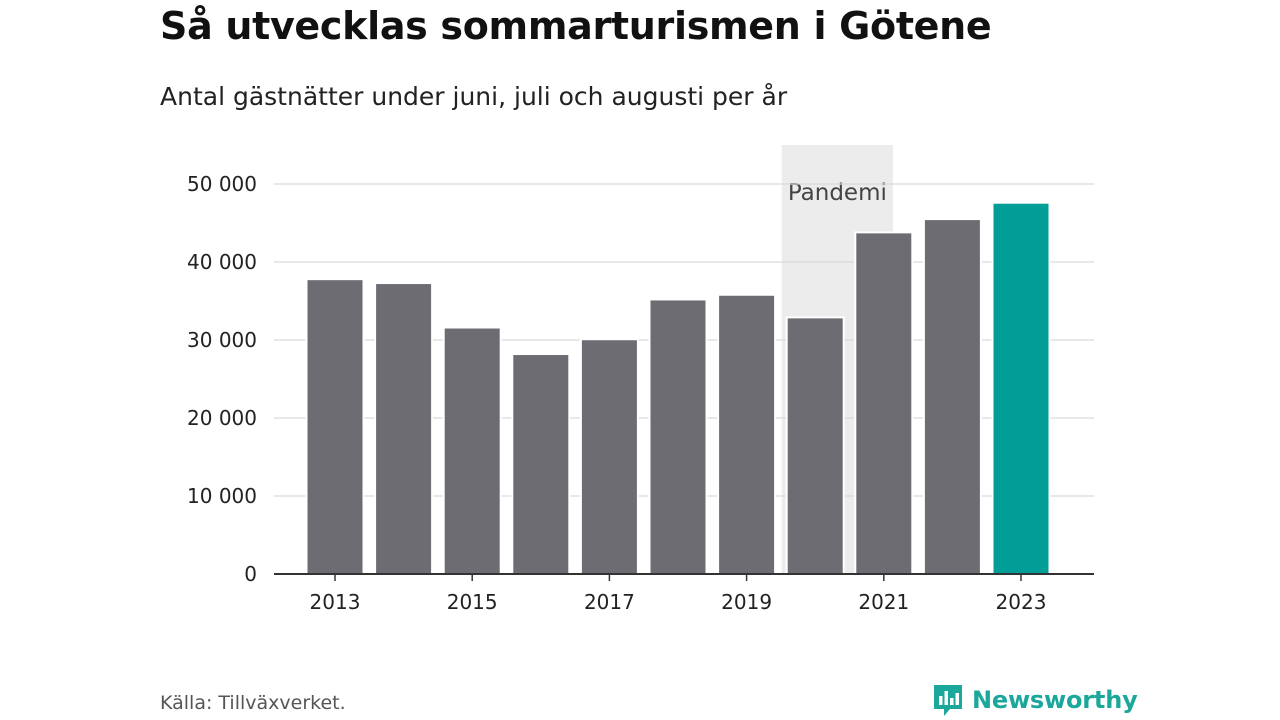  Describe the element at coordinates (472, 602) in the screenshot. I see `x-tick-label: 2015` at that location.